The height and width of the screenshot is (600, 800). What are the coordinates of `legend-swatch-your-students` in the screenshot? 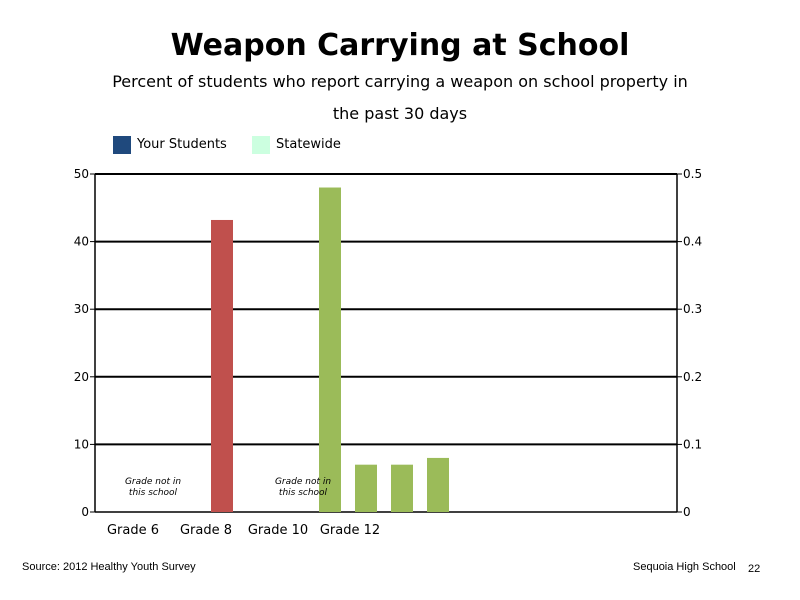 It's located at (122, 145).